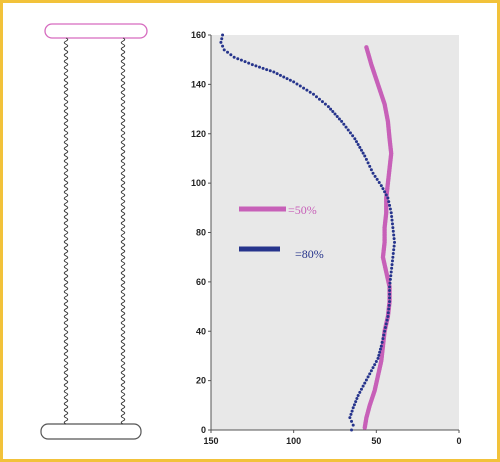 Image resolution: width=500 pixels, height=462 pixels. Describe the element at coordinates (203, 430) in the screenshot. I see `y-tick-label: 0` at that location.